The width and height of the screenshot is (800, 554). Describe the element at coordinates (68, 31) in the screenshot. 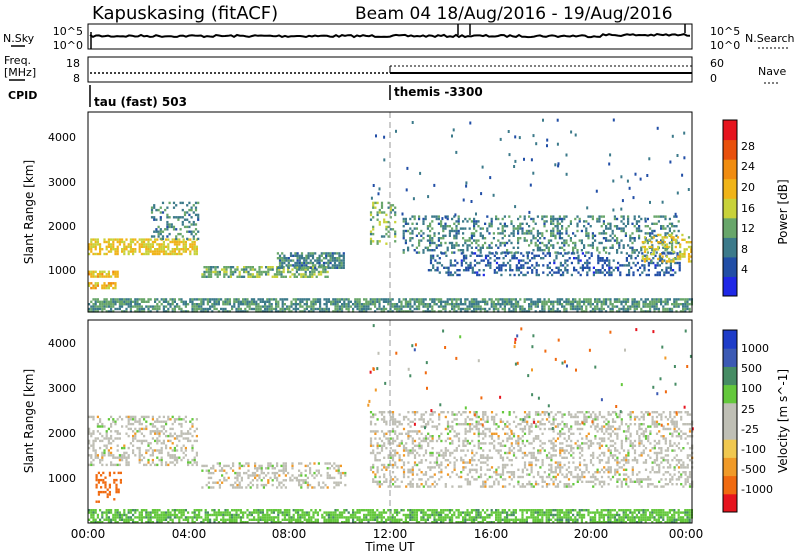

I see `nsky-tick-top: 10^5` at that location.